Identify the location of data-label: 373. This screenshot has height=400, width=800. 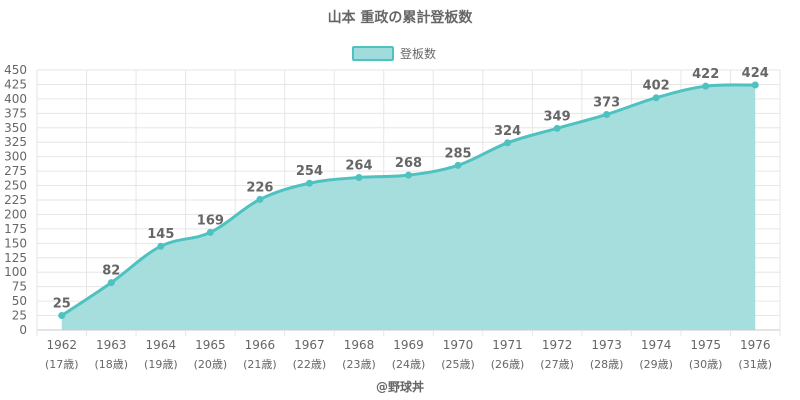
(606, 102).